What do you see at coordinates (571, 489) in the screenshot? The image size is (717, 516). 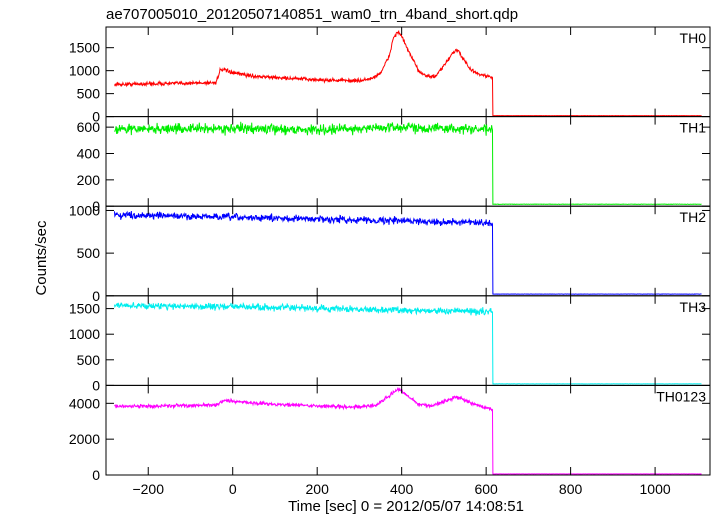 I see `x-tick-label: 800` at bounding box center [571, 489].